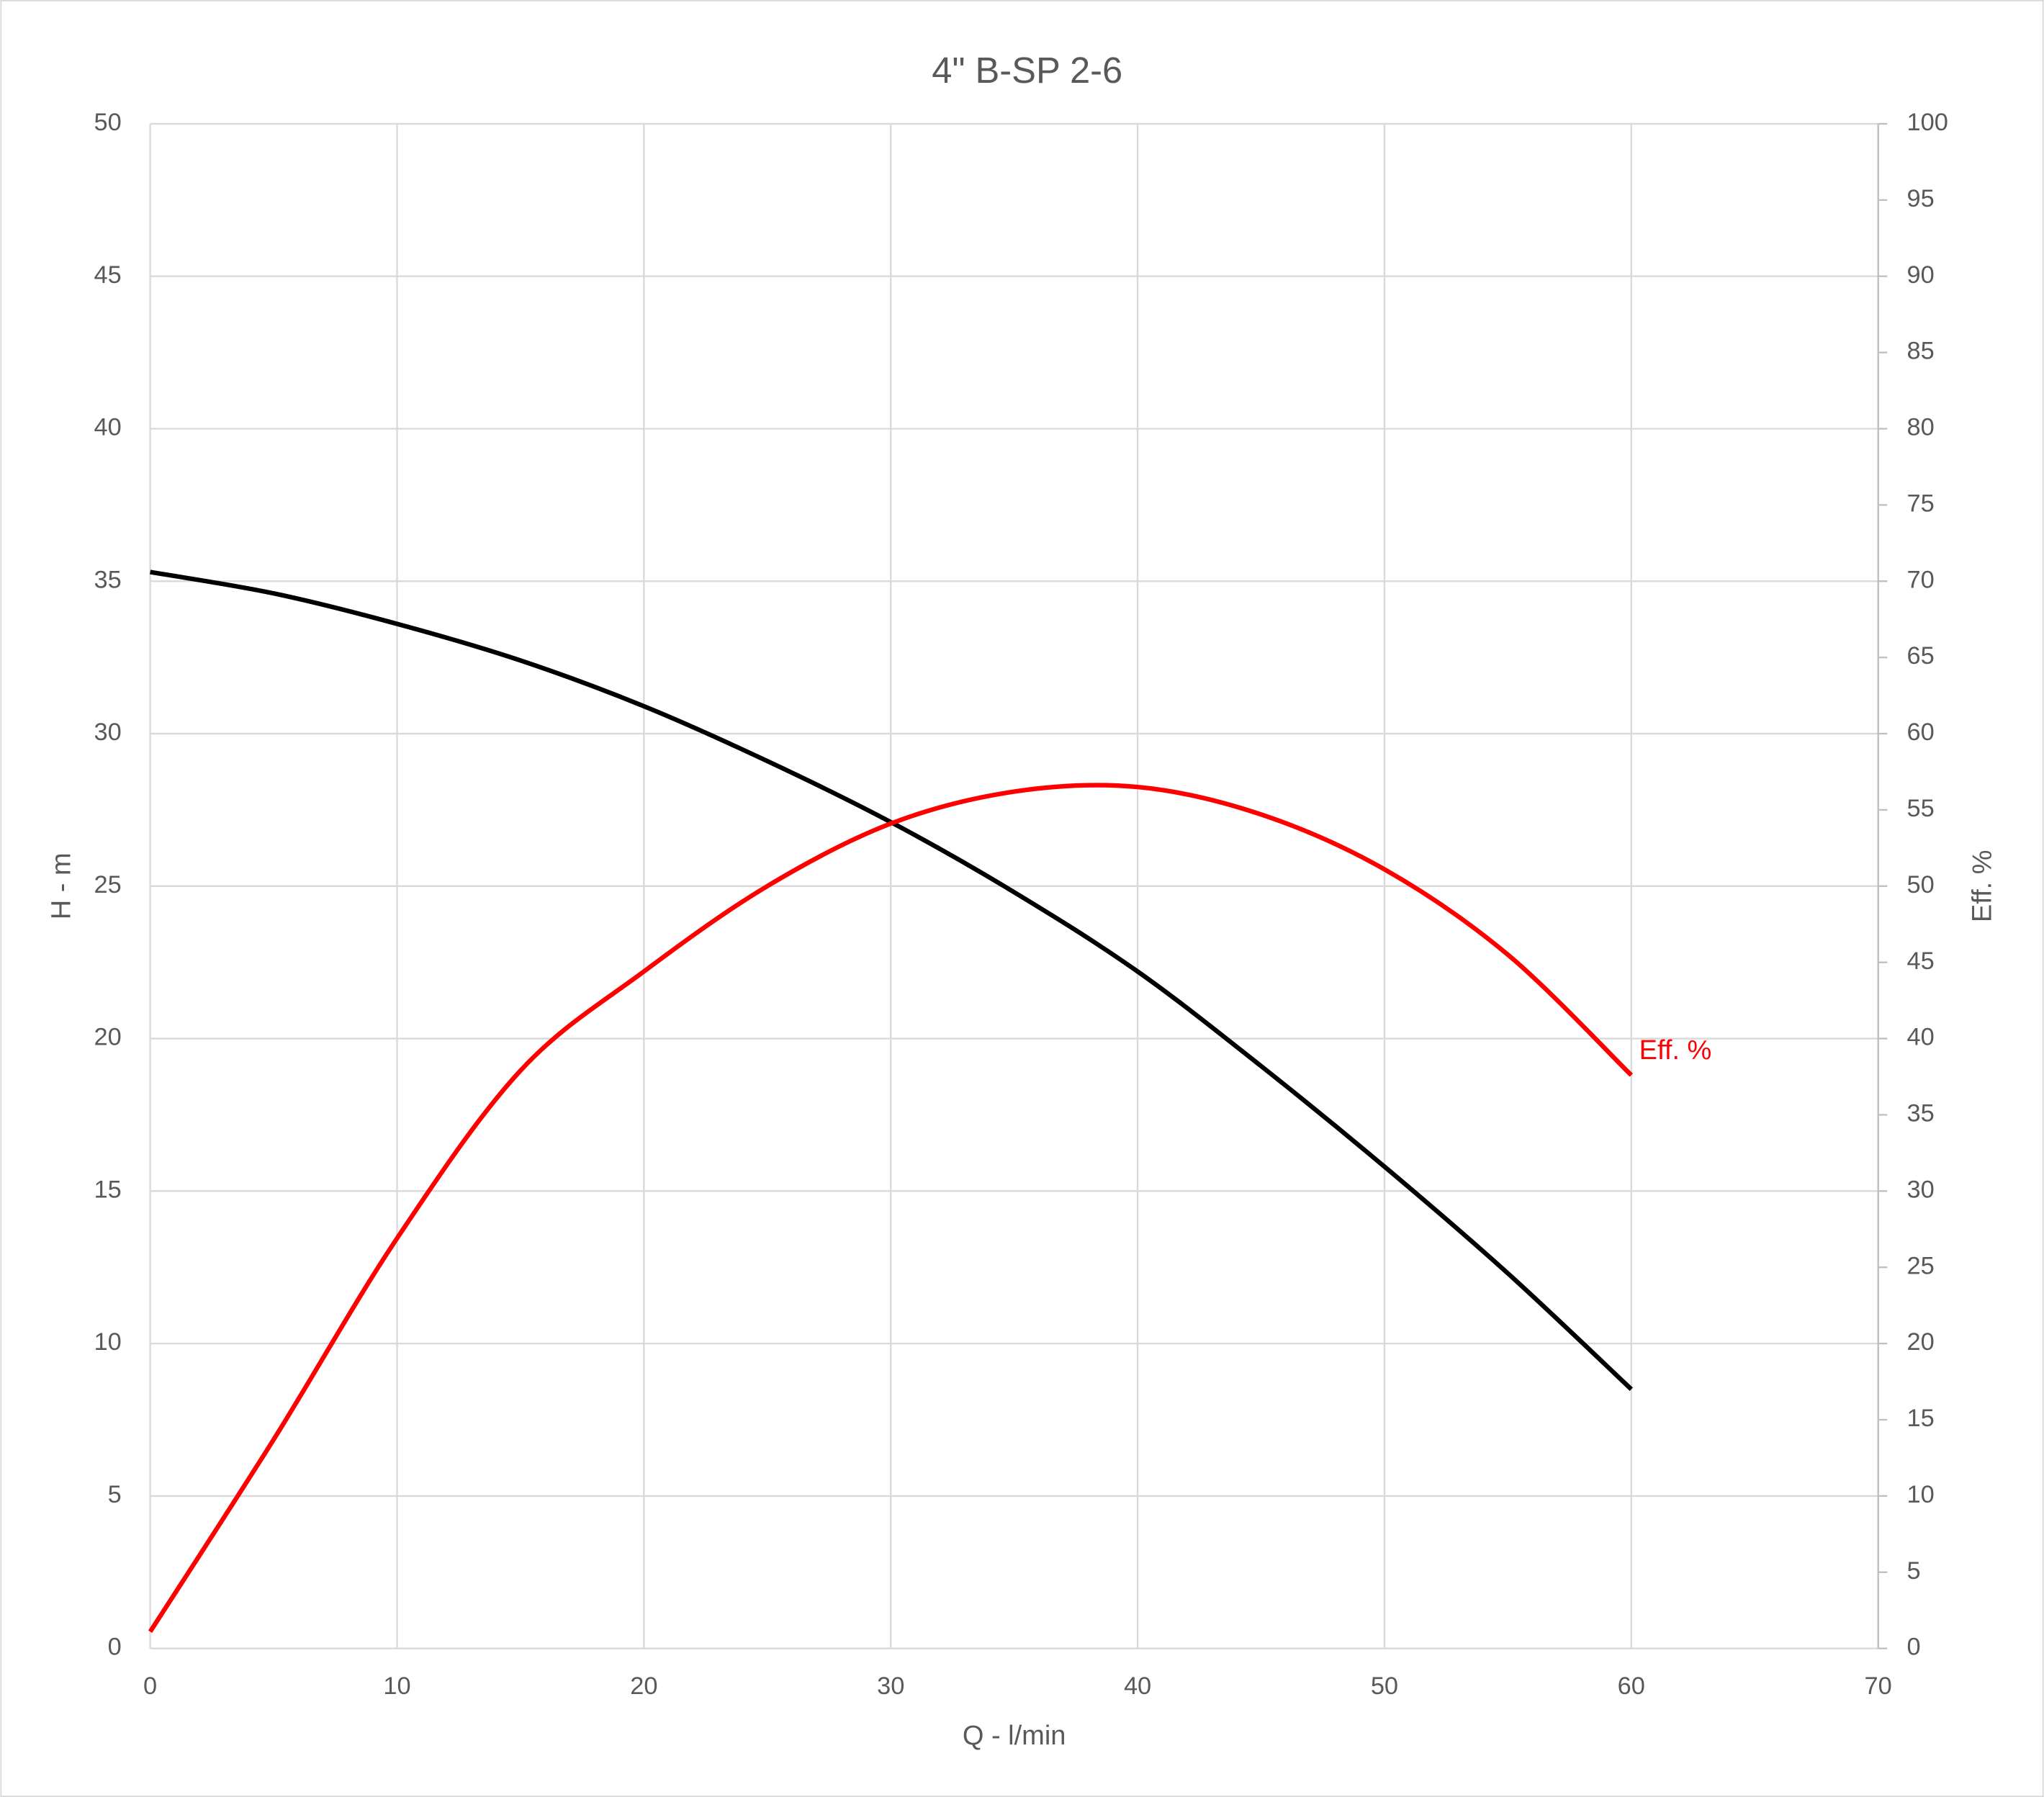 The width and height of the screenshot is (2044, 1797). Describe the element at coordinates (108, 122) in the screenshot. I see `y-tick-label: 50` at that location.